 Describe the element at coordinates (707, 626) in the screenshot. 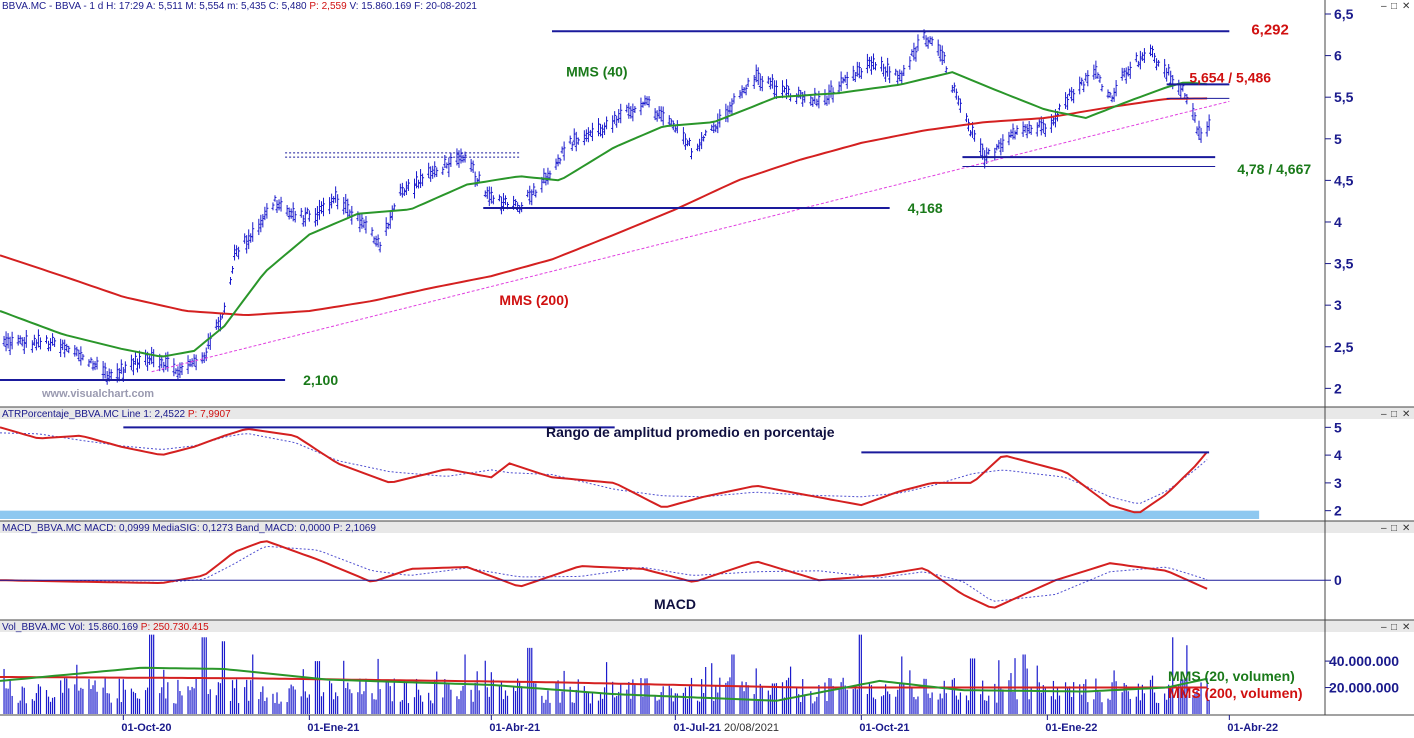

I see `volume-header-strip` at that location.